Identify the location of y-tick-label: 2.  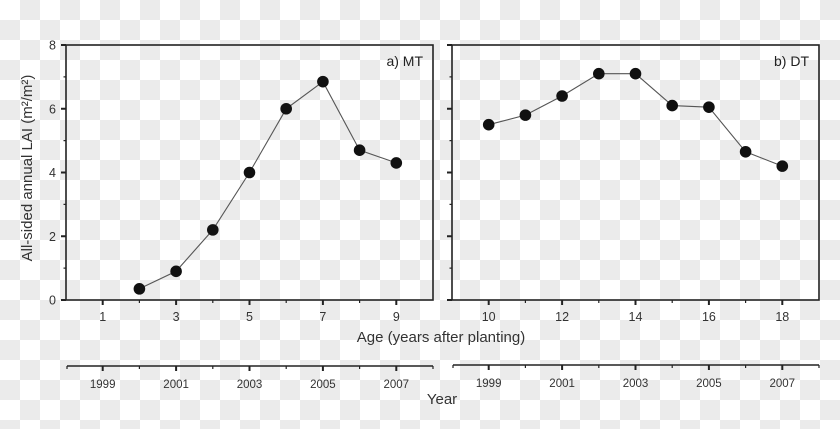
(52, 237).